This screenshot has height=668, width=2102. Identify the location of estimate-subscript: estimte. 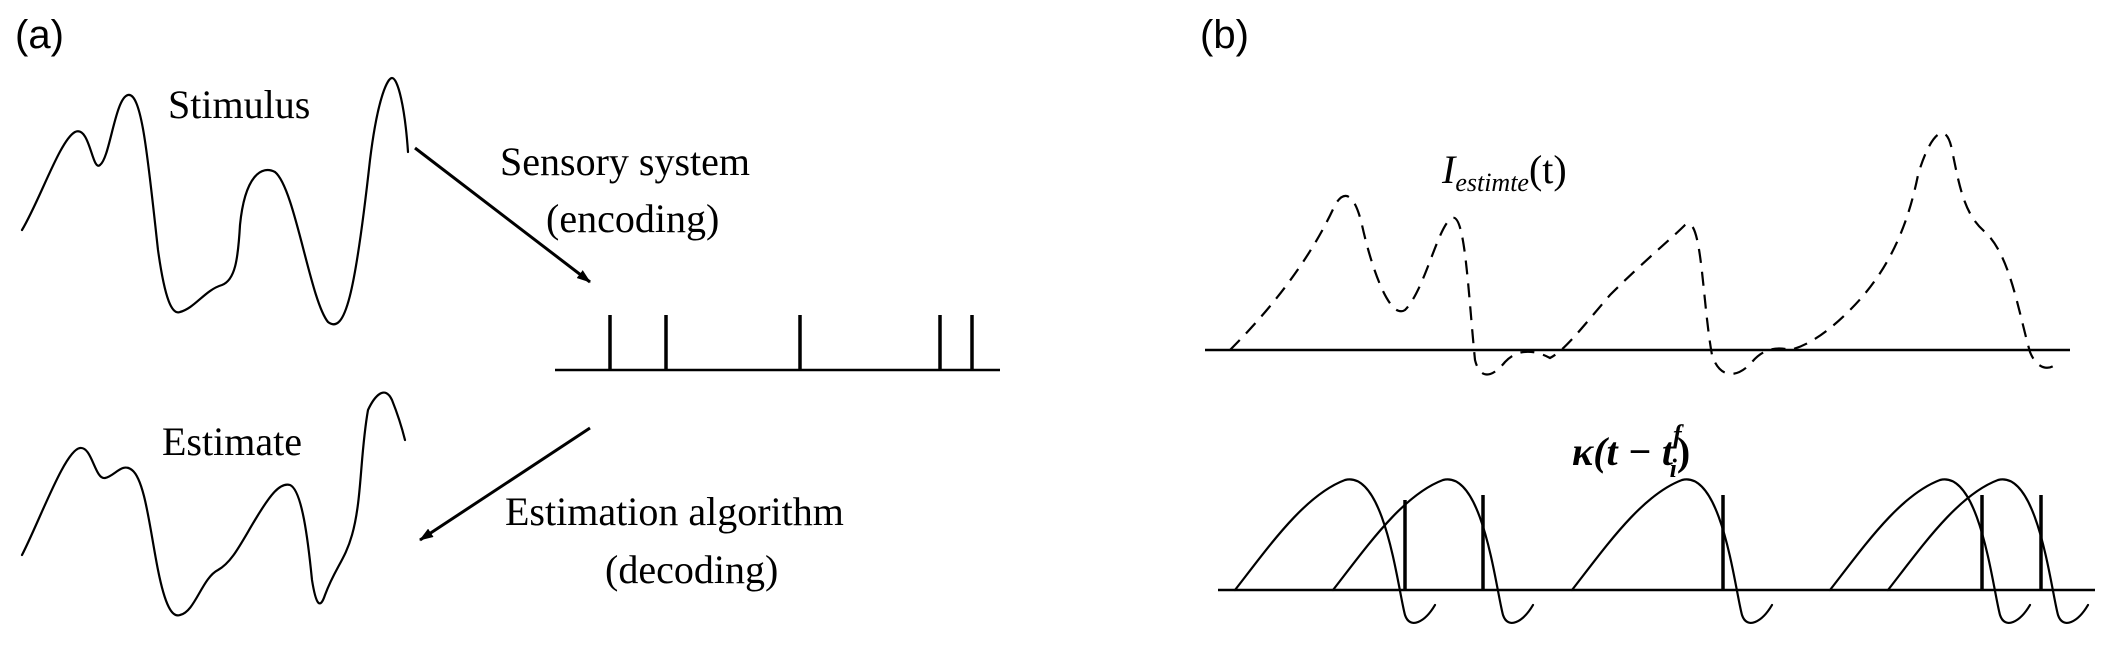
(1492, 182).